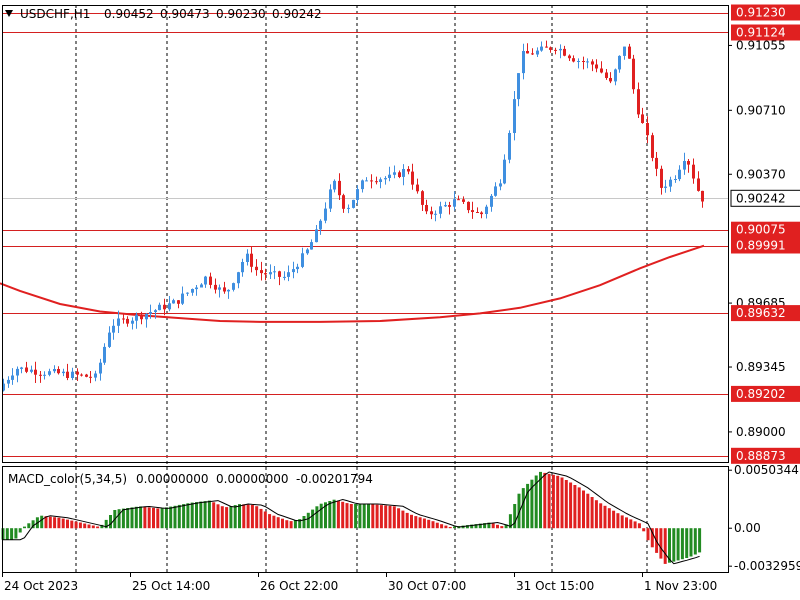  What do you see at coordinates (761, 45) in the screenshot?
I see `price-tick-label-0: 0.91055` at bounding box center [761, 45].